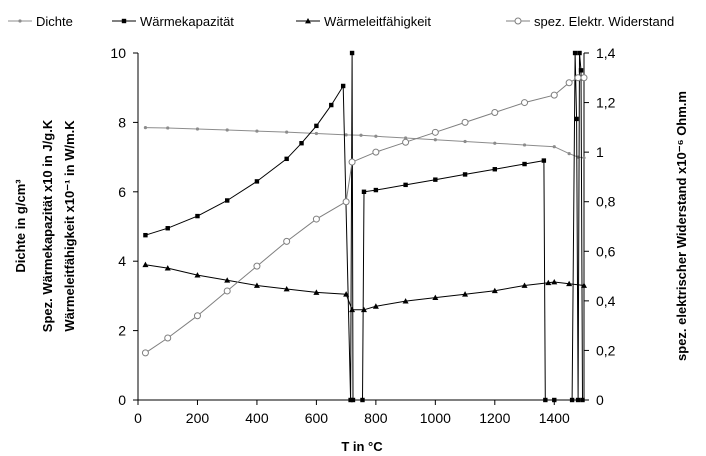 This screenshot has width=706, height=456. Describe the element at coordinates (606, 350) in the screenshot. I see `y-right-tick-label: 0,2` at that location.